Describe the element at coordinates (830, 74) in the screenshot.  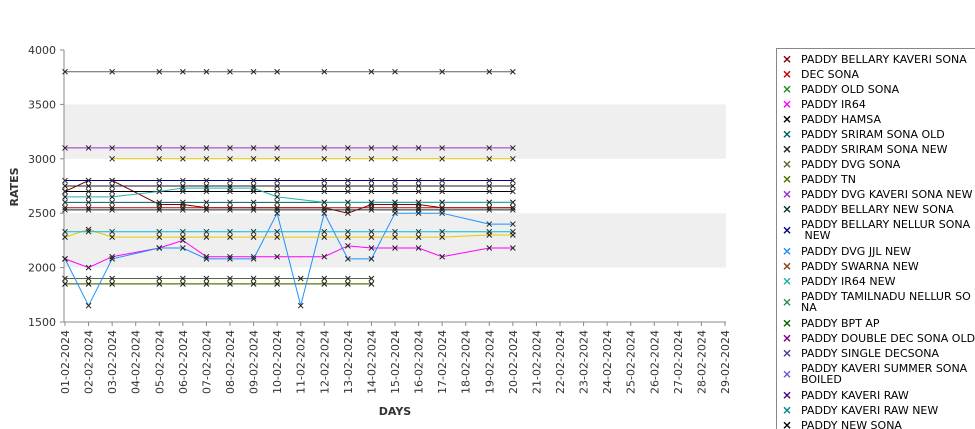
I see `legend-label: DEC SONA` at that location.